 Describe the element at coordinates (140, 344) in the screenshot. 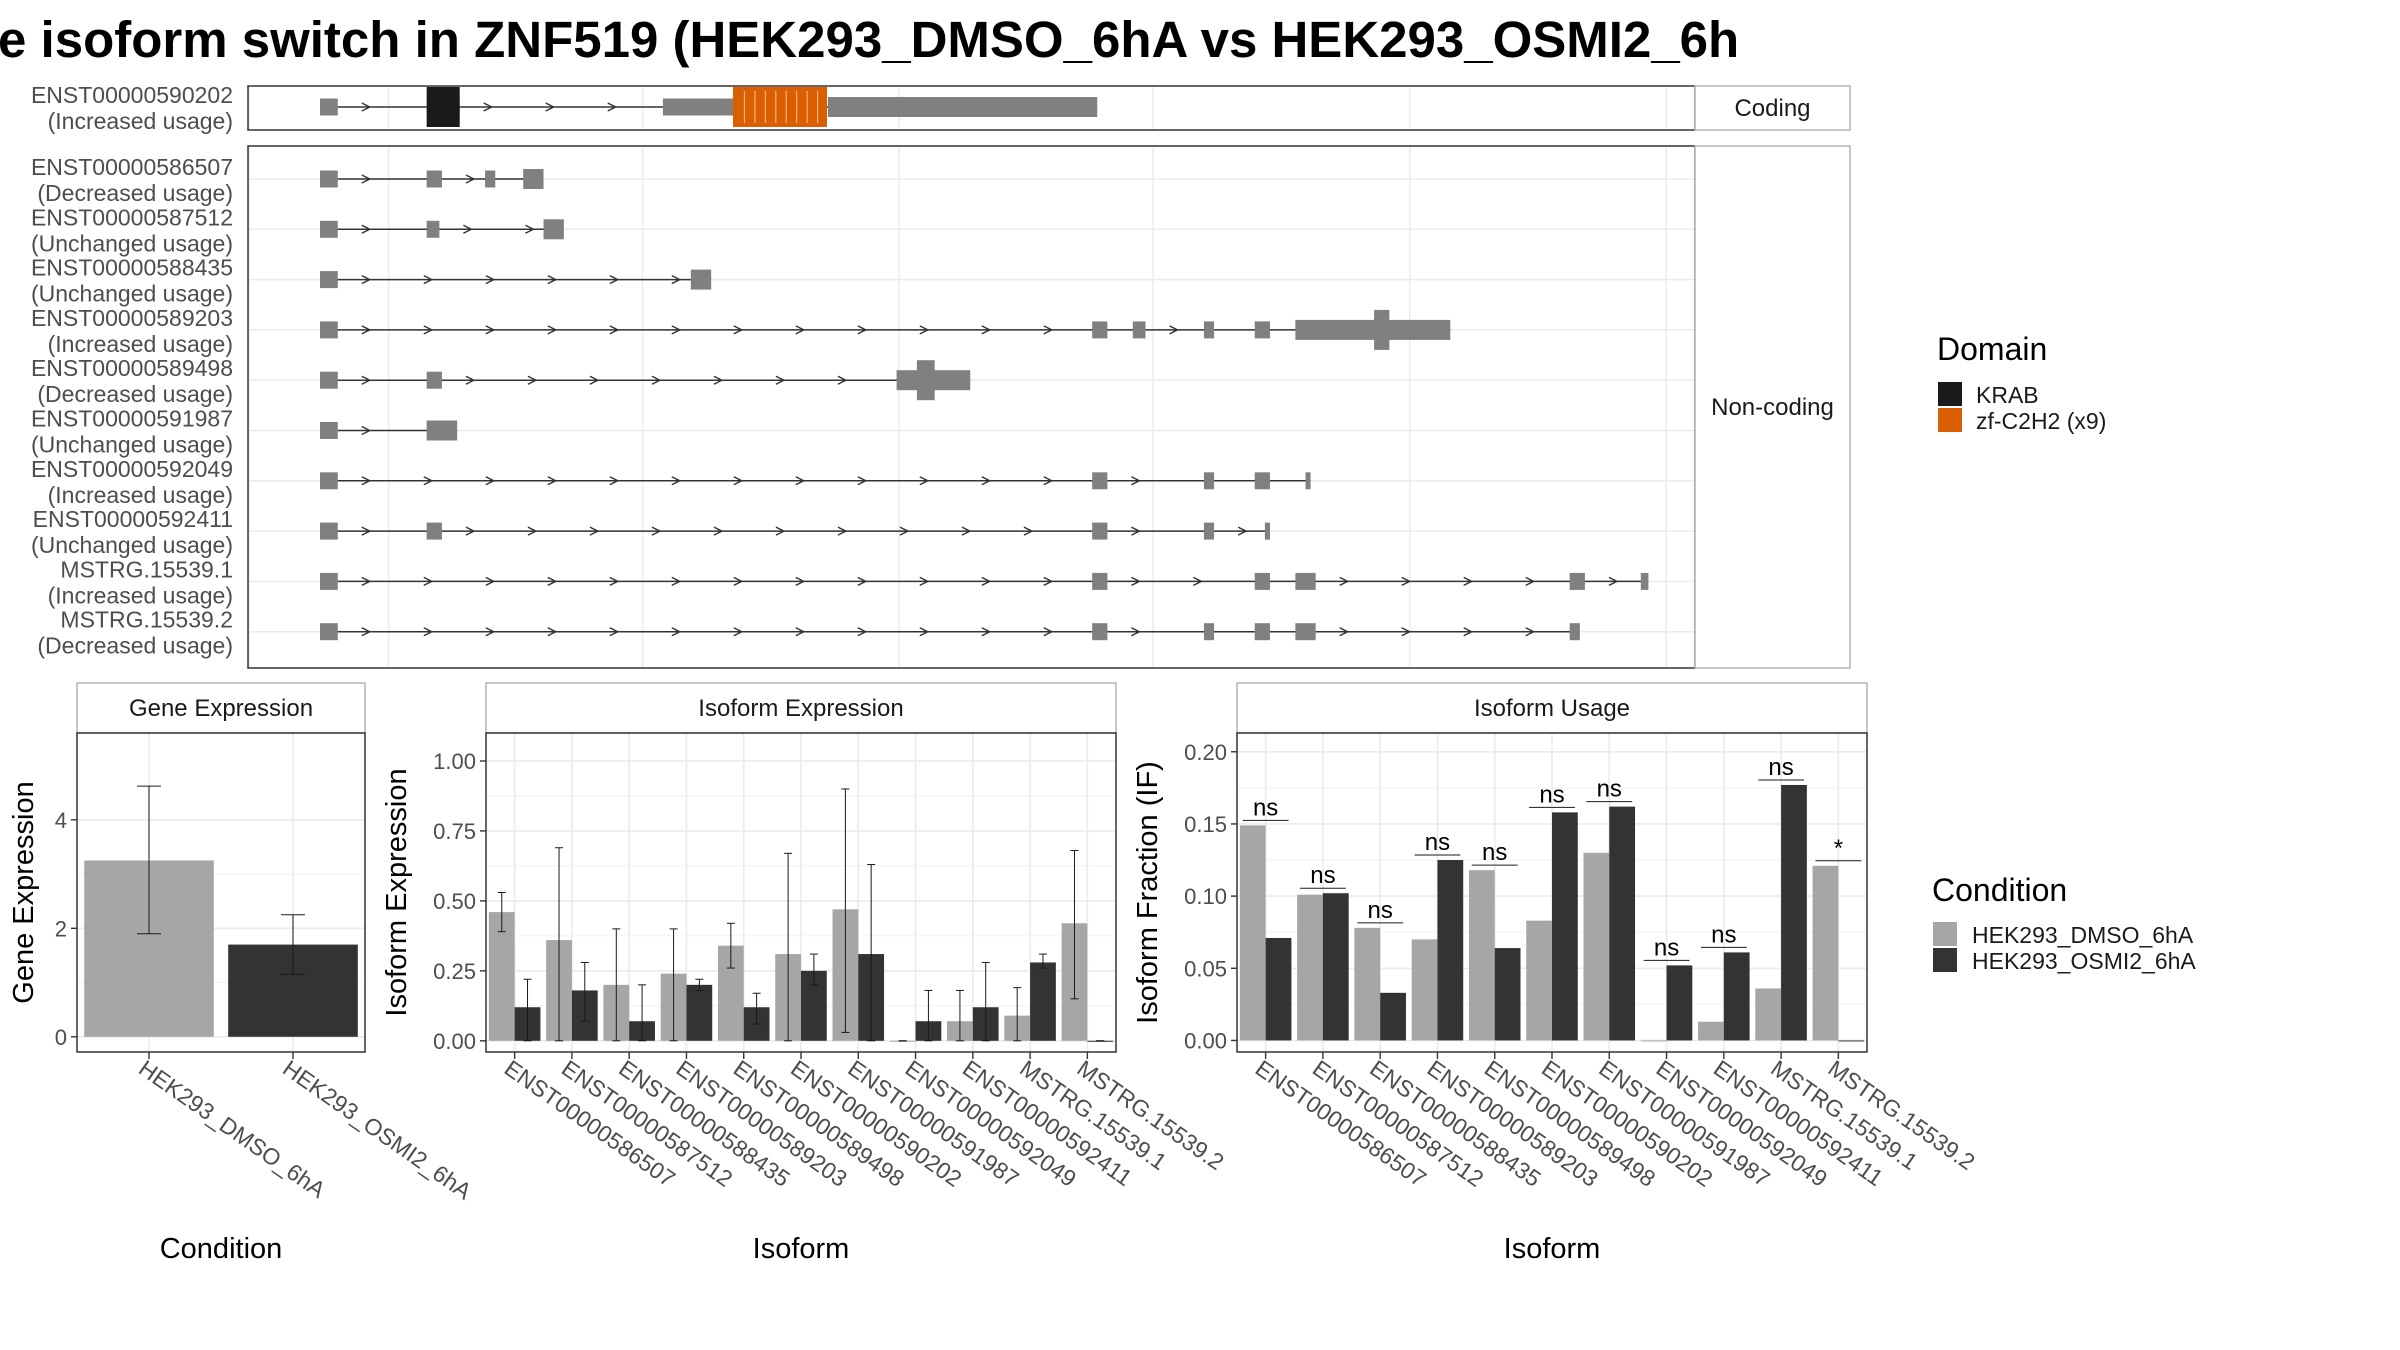

I see `noncoding-transcript-usage: (Increased usage)` at that location.